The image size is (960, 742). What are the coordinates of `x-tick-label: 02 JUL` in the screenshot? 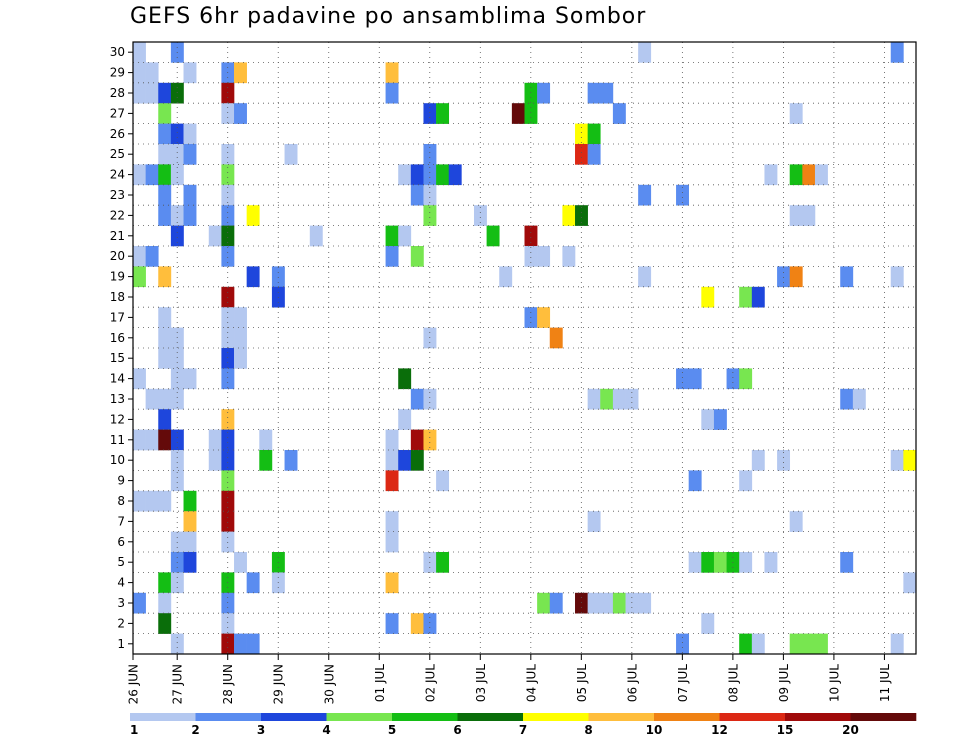 It's located at (430, 683).